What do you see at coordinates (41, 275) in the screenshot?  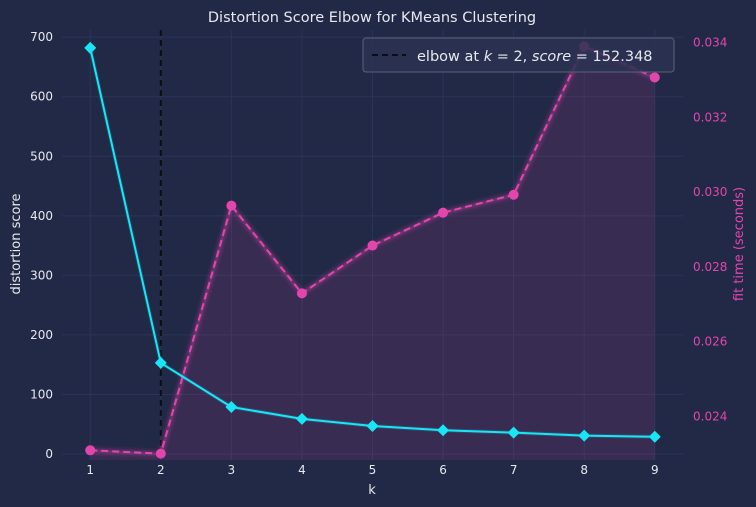 I see `y-tick-label: 300` at bounding box center [41, 275].